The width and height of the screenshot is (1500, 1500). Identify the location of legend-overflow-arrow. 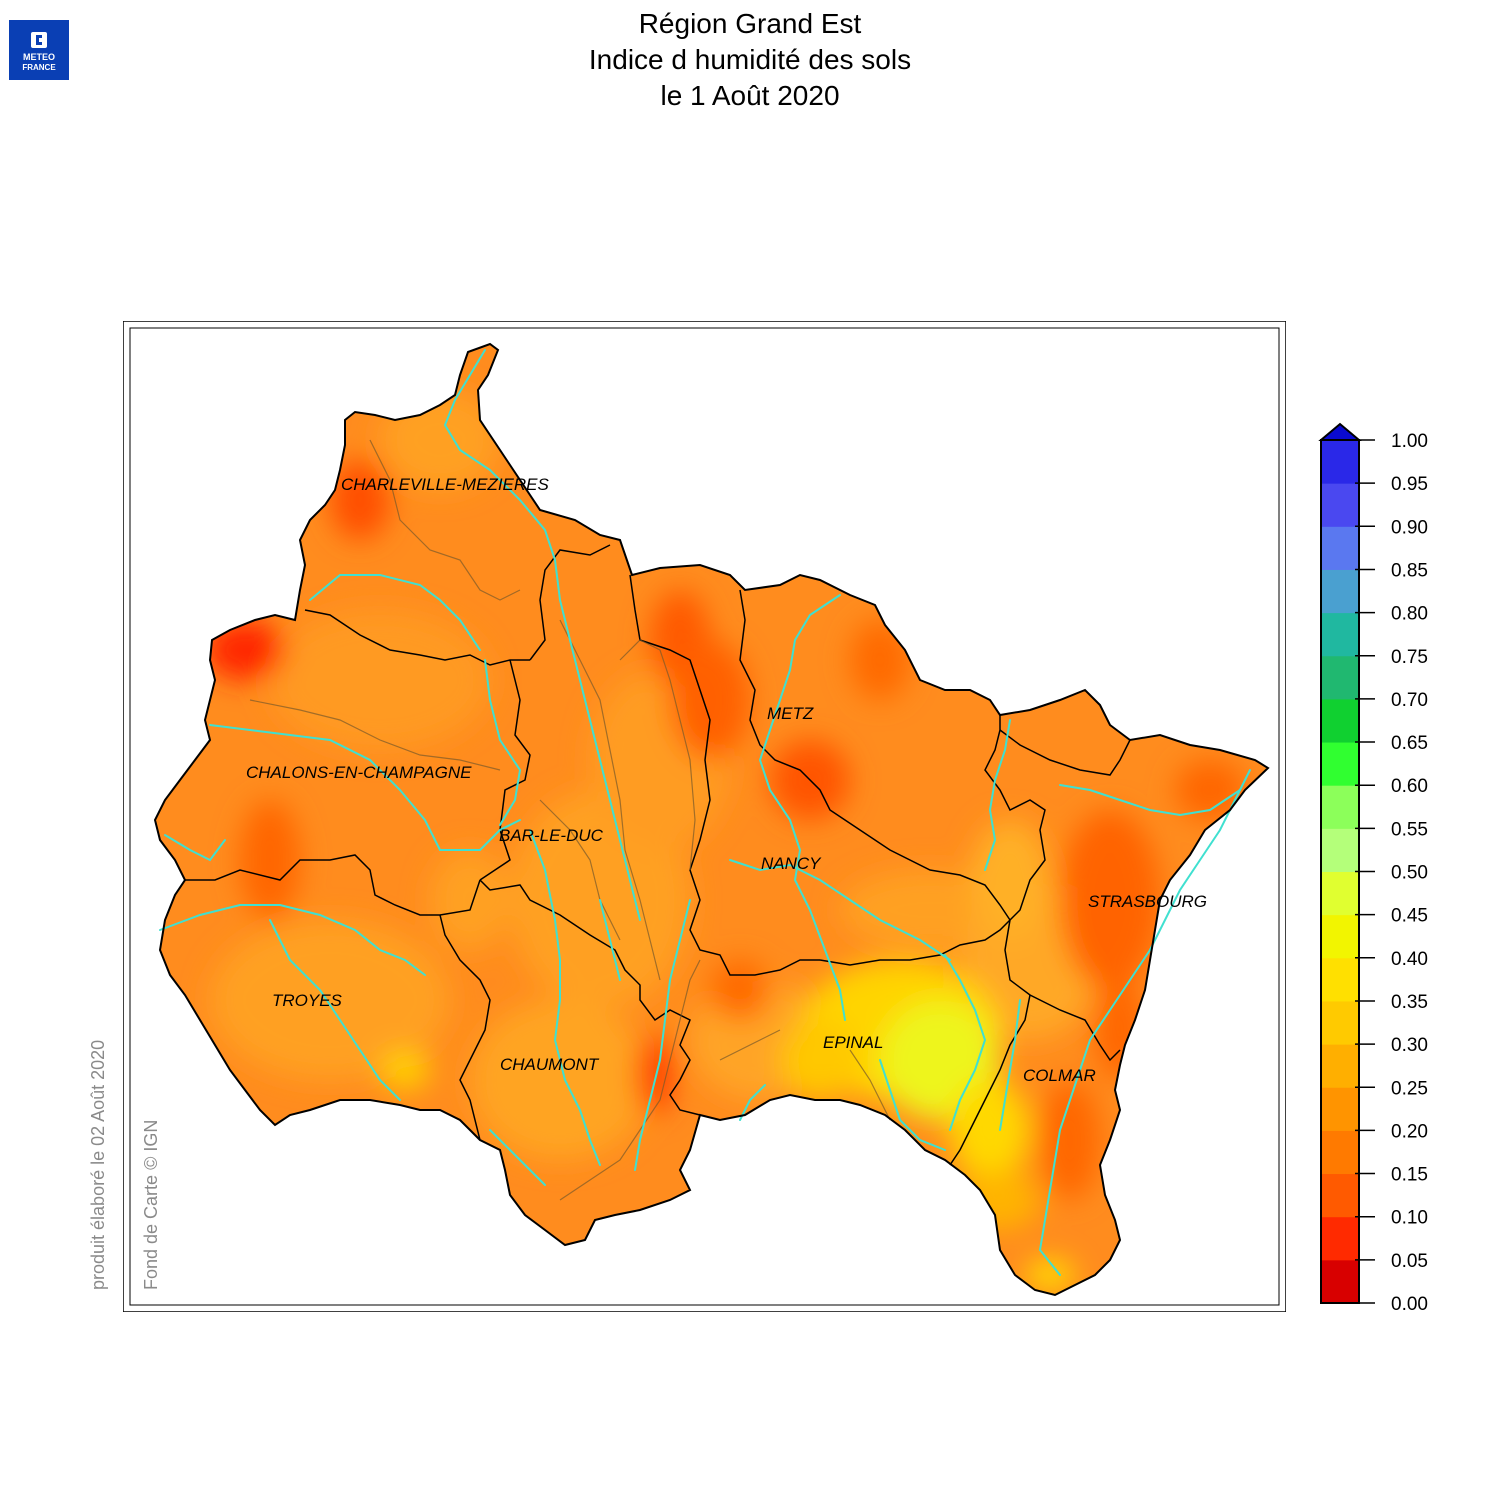
(1340, 431).